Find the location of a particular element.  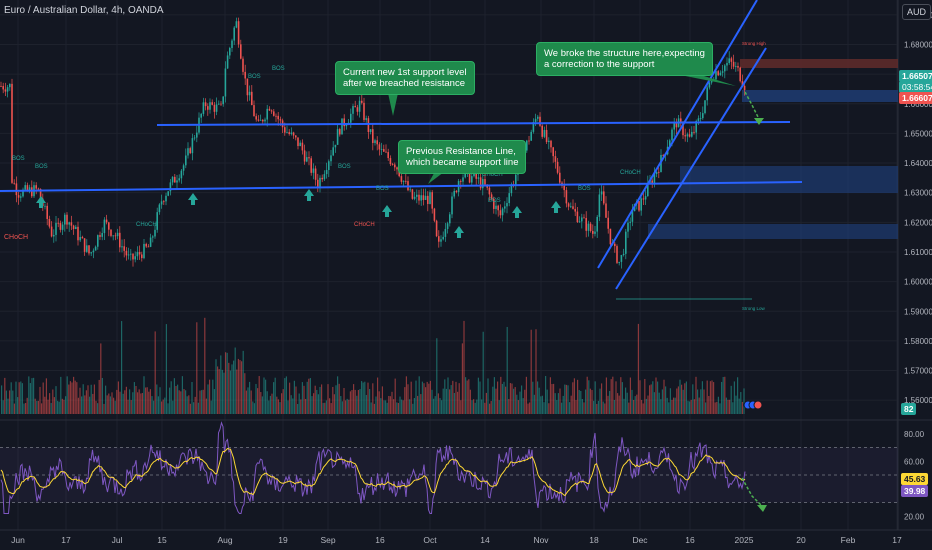

time-tick-label: 15 is located at coordinates (162, 540).